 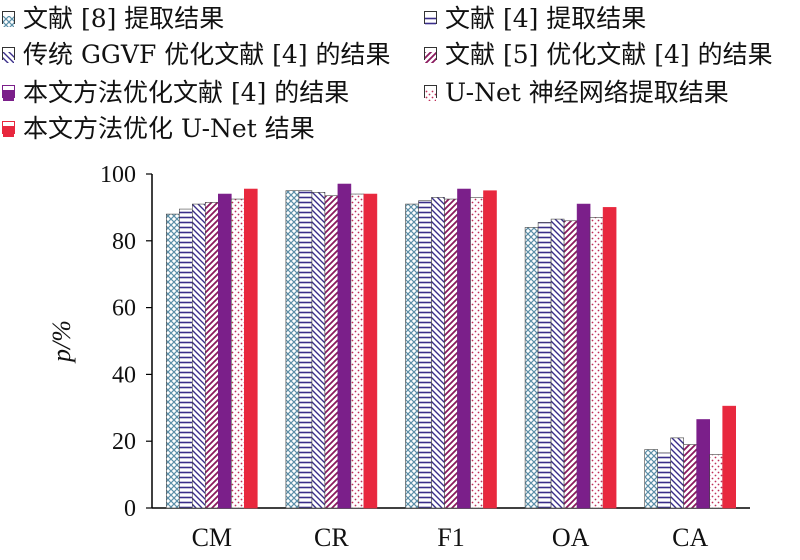 I want to click on legend-item-5: U-Net 神经网络提取结果, so click(x=576, y=91).